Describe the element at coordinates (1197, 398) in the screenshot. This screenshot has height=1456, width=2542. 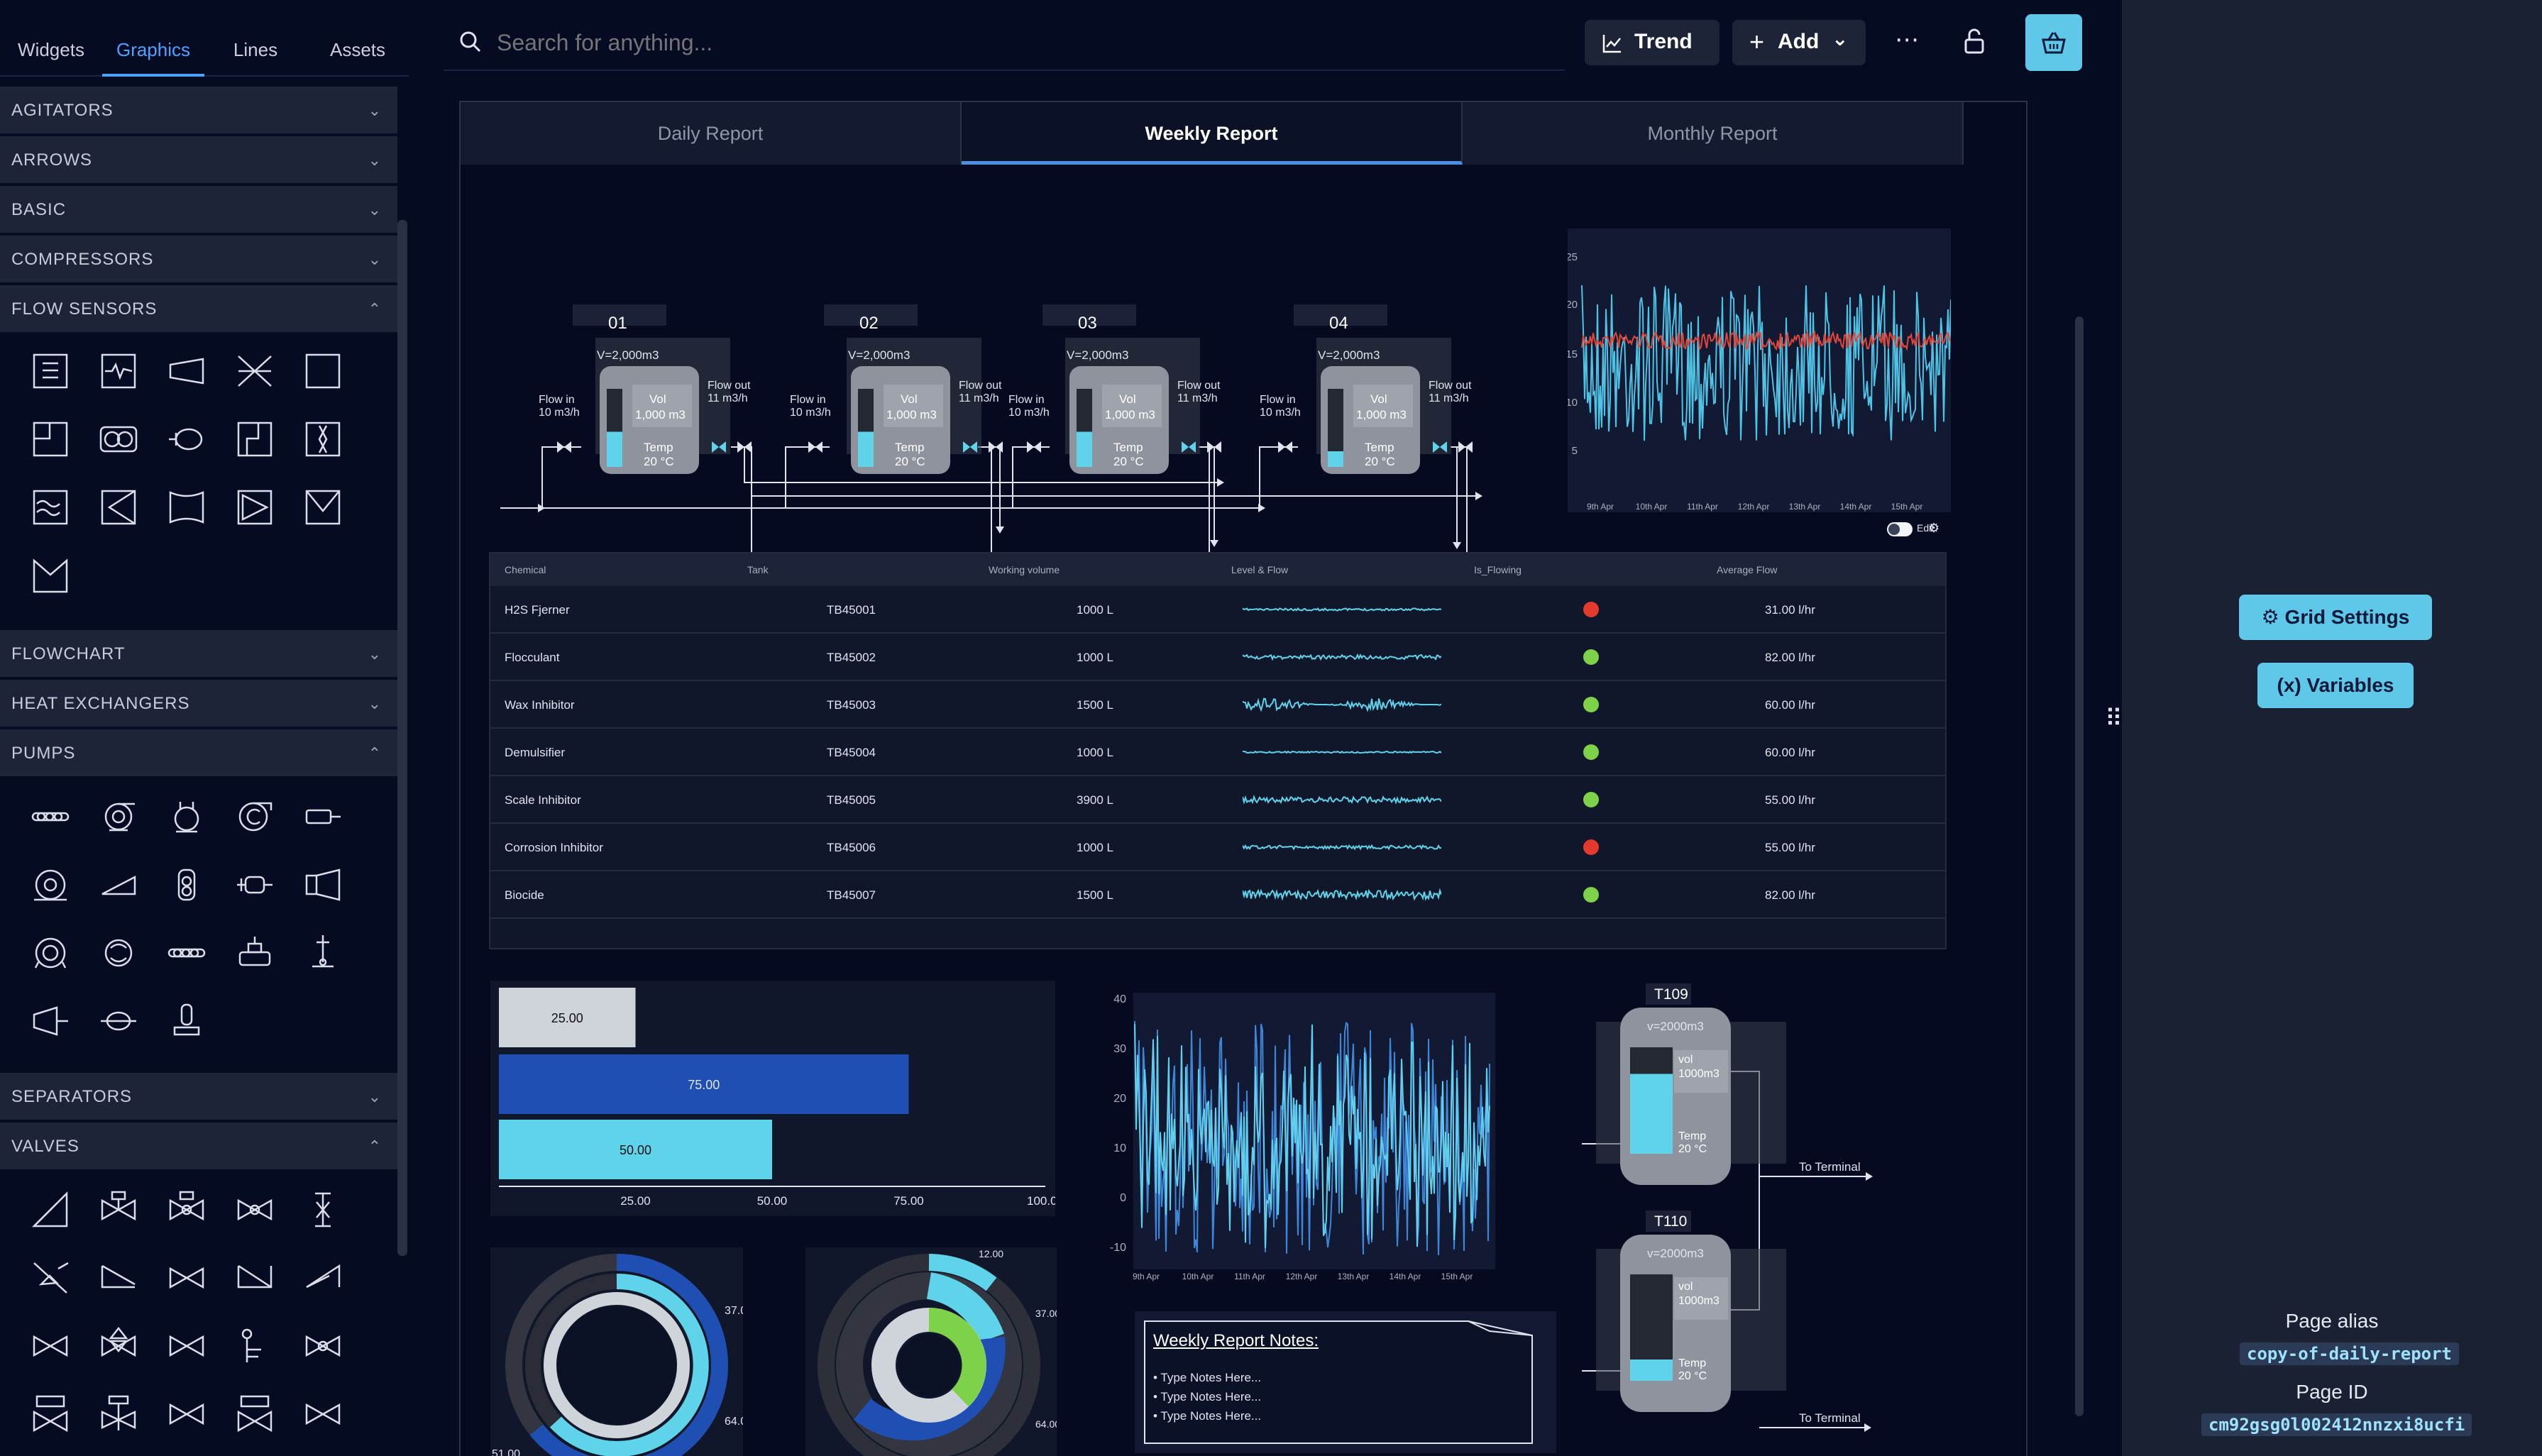
I see `flow-out-rate: 11 m3/h` at that location.